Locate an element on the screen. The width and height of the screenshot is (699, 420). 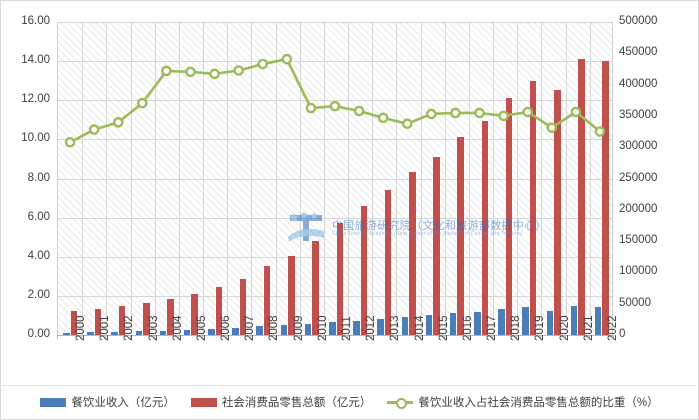
x-axis-tick-label: 2020 is located at coordinates (564, 328).